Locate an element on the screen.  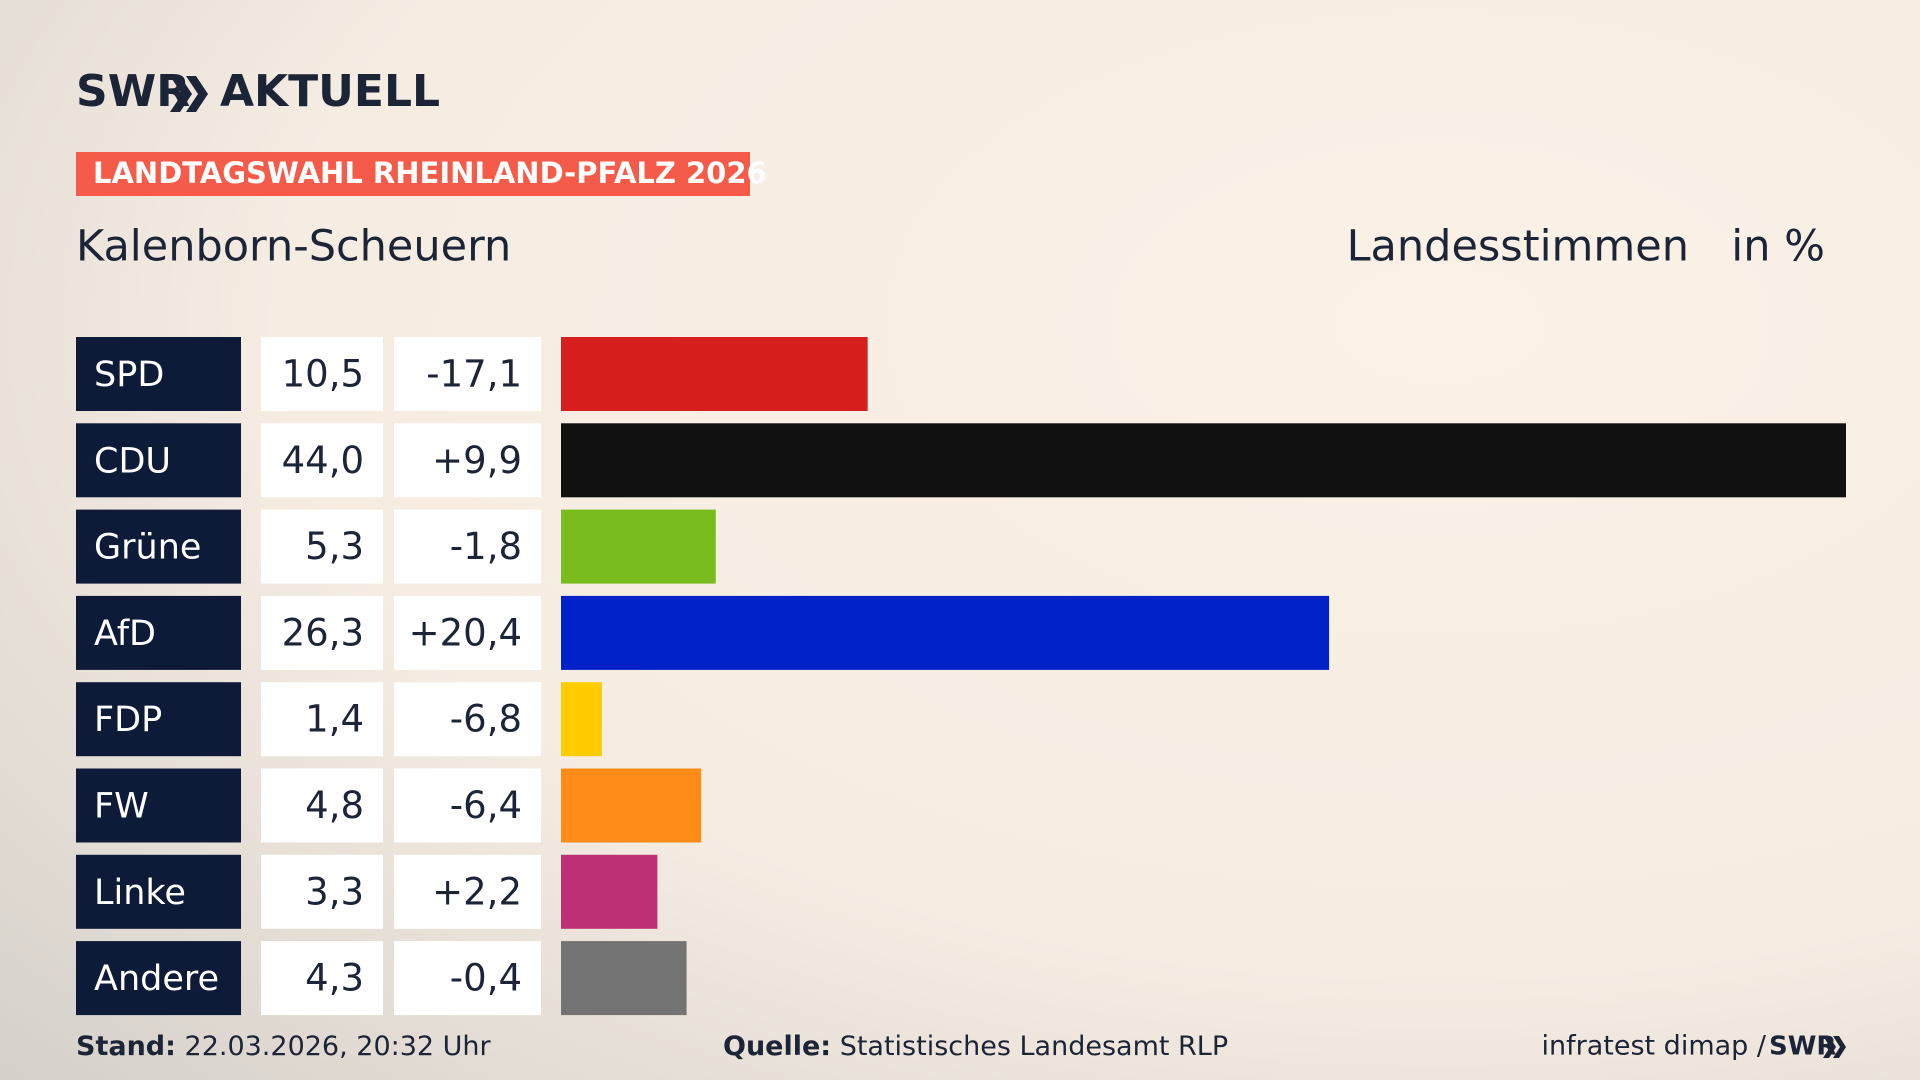
value-label: 10,5 is located at coordinates (323, 374).